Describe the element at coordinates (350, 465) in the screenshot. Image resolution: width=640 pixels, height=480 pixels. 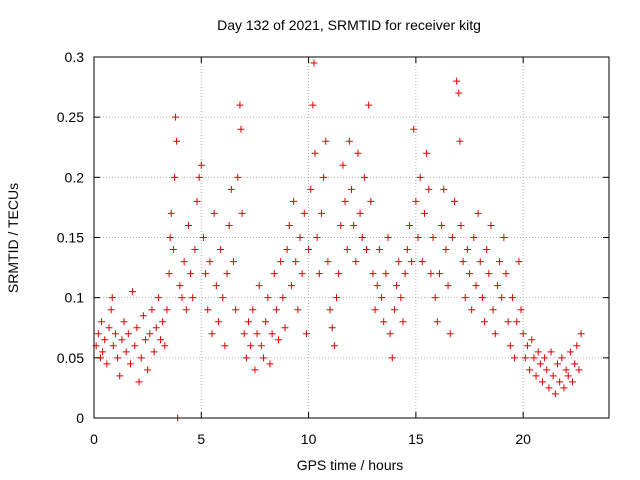
I see `x-axis-title: GPS time / hours` at that location.